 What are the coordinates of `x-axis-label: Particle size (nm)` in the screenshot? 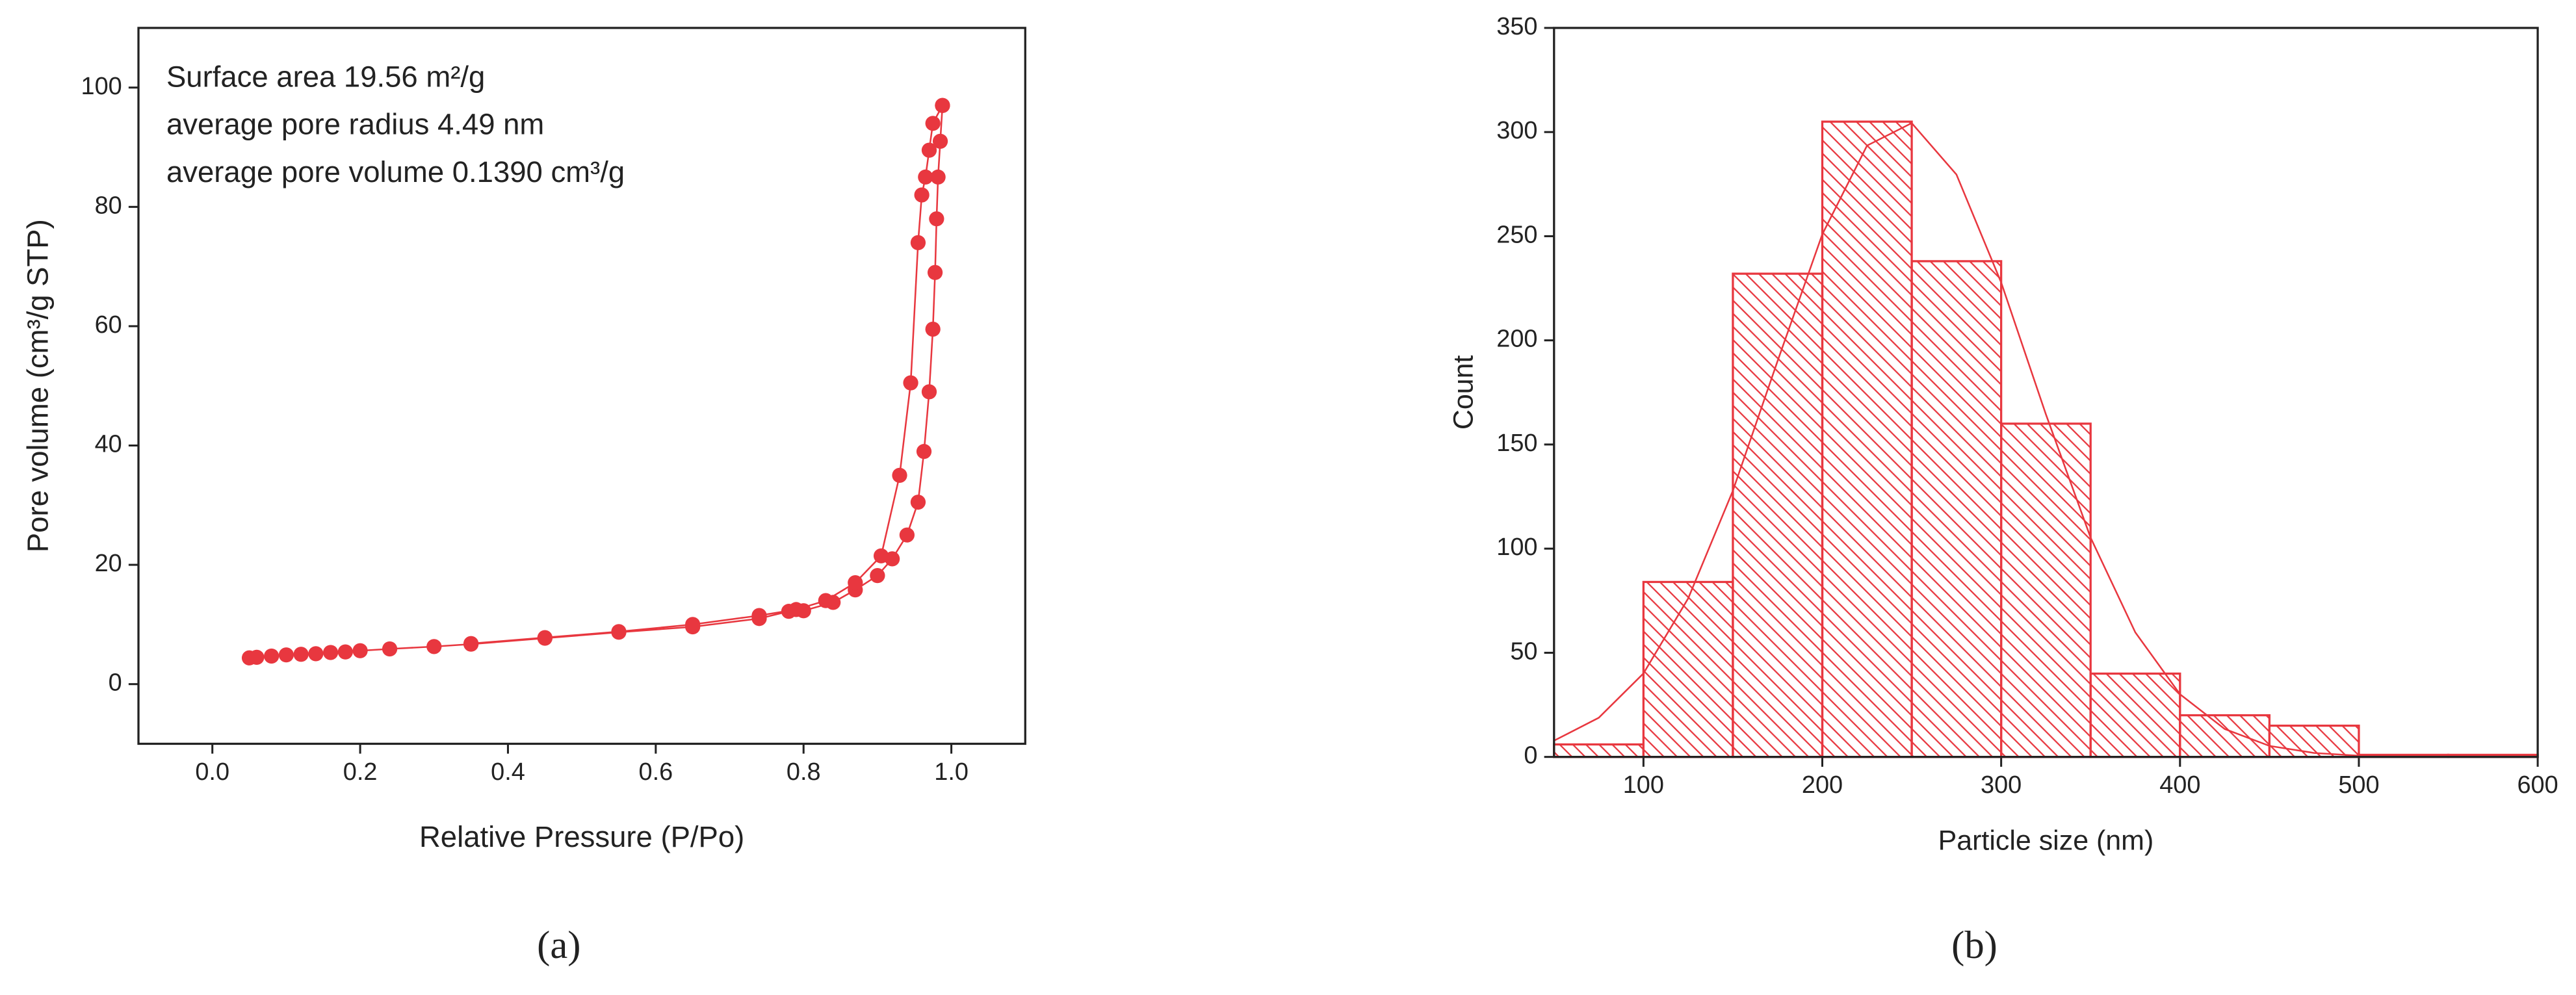 It's located at (2046, 841).